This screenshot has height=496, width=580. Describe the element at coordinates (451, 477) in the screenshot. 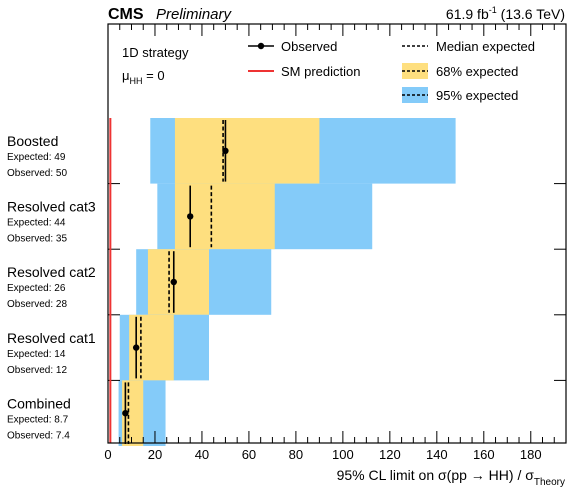

I see `x-axis-title: 95% CL limit on σ(pp → HH) / σTheory` at that location.